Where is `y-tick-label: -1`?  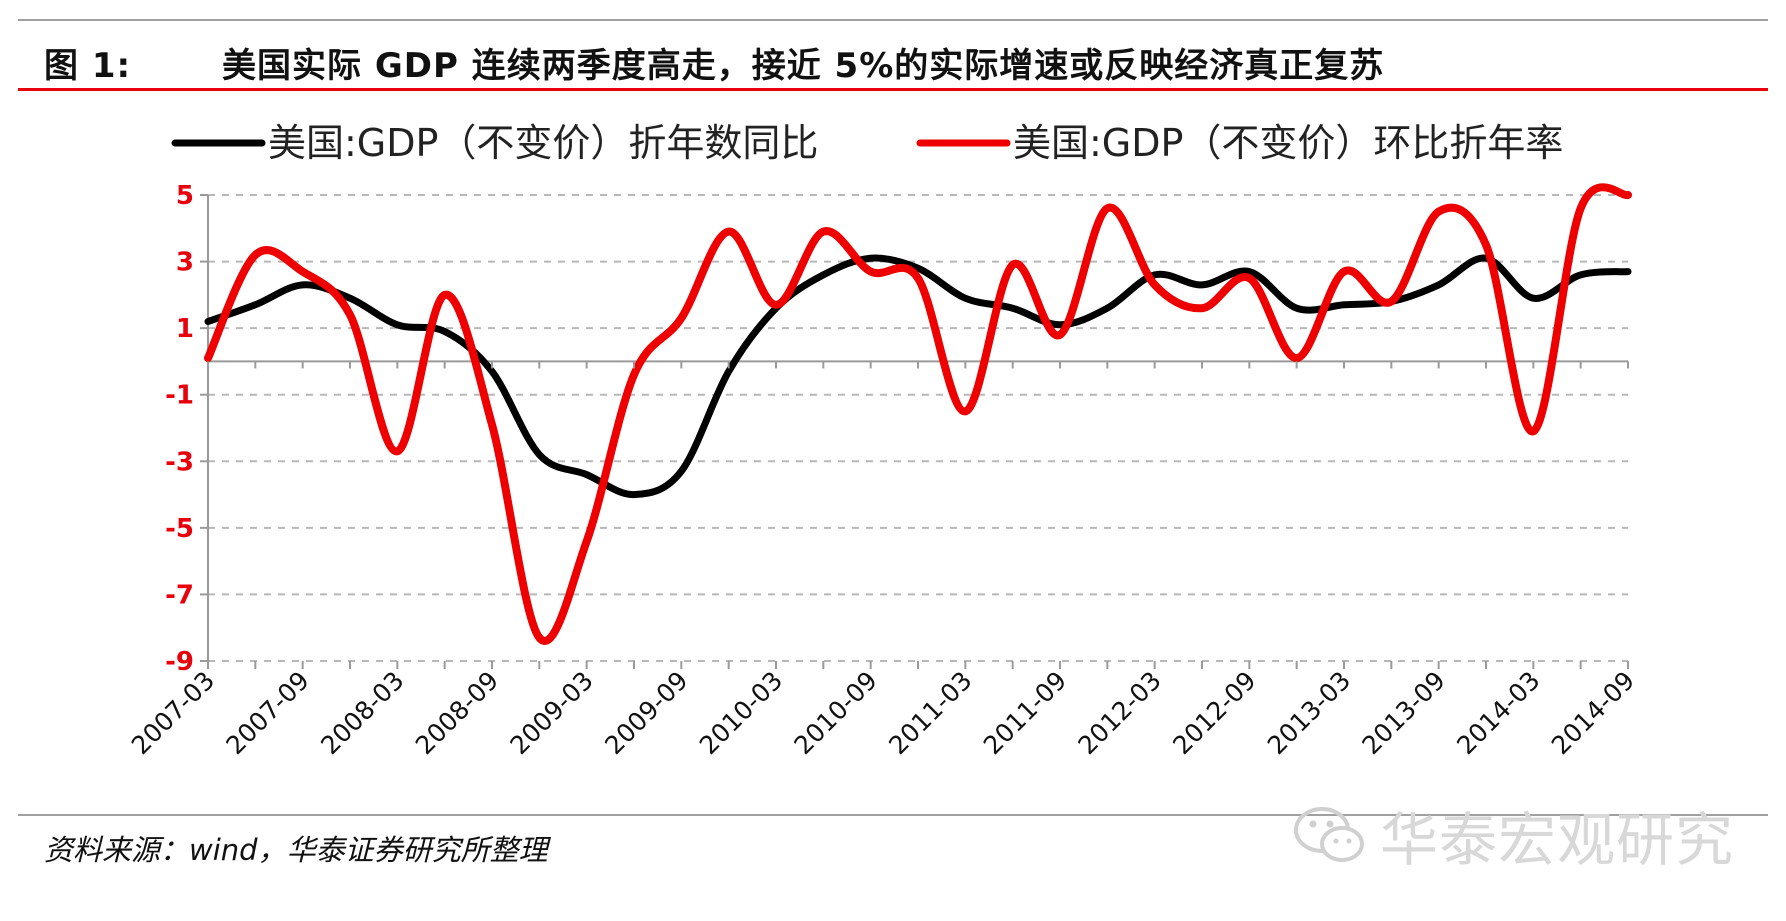 y-tick-label: -1 is located at coordinates (179, 396).